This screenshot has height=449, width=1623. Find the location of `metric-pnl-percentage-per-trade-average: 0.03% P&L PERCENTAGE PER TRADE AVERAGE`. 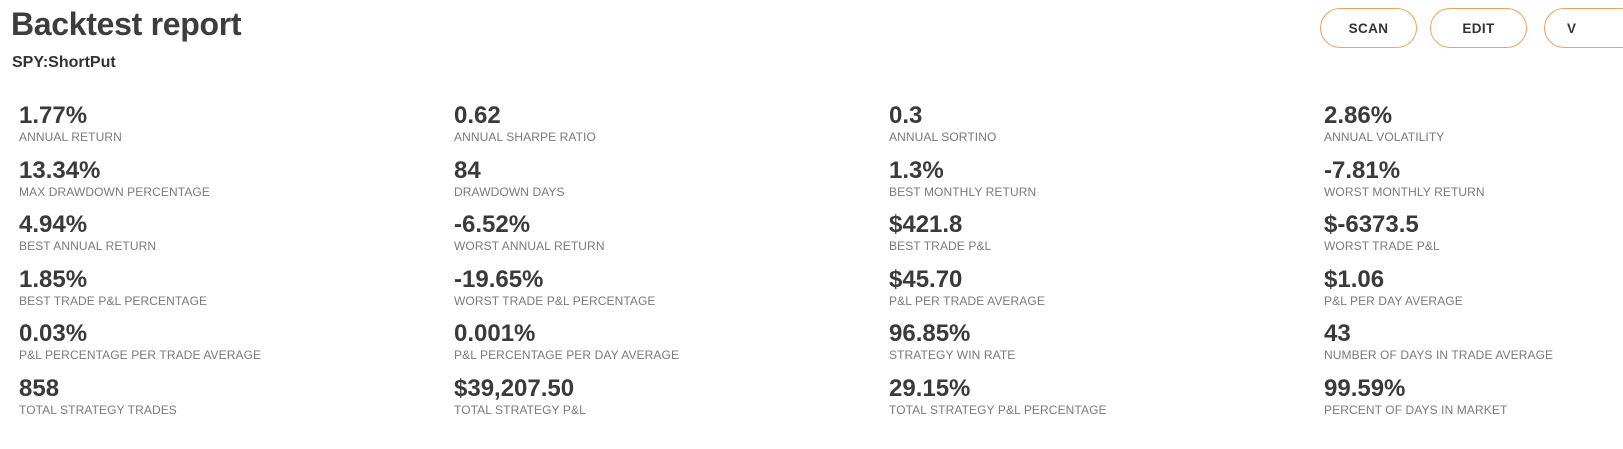

metric-pnl-percentage-per-trade-average: 0.03% P&L PERCENTAGE PER TRADE AVERAGE is located at coordinates (234, 341).